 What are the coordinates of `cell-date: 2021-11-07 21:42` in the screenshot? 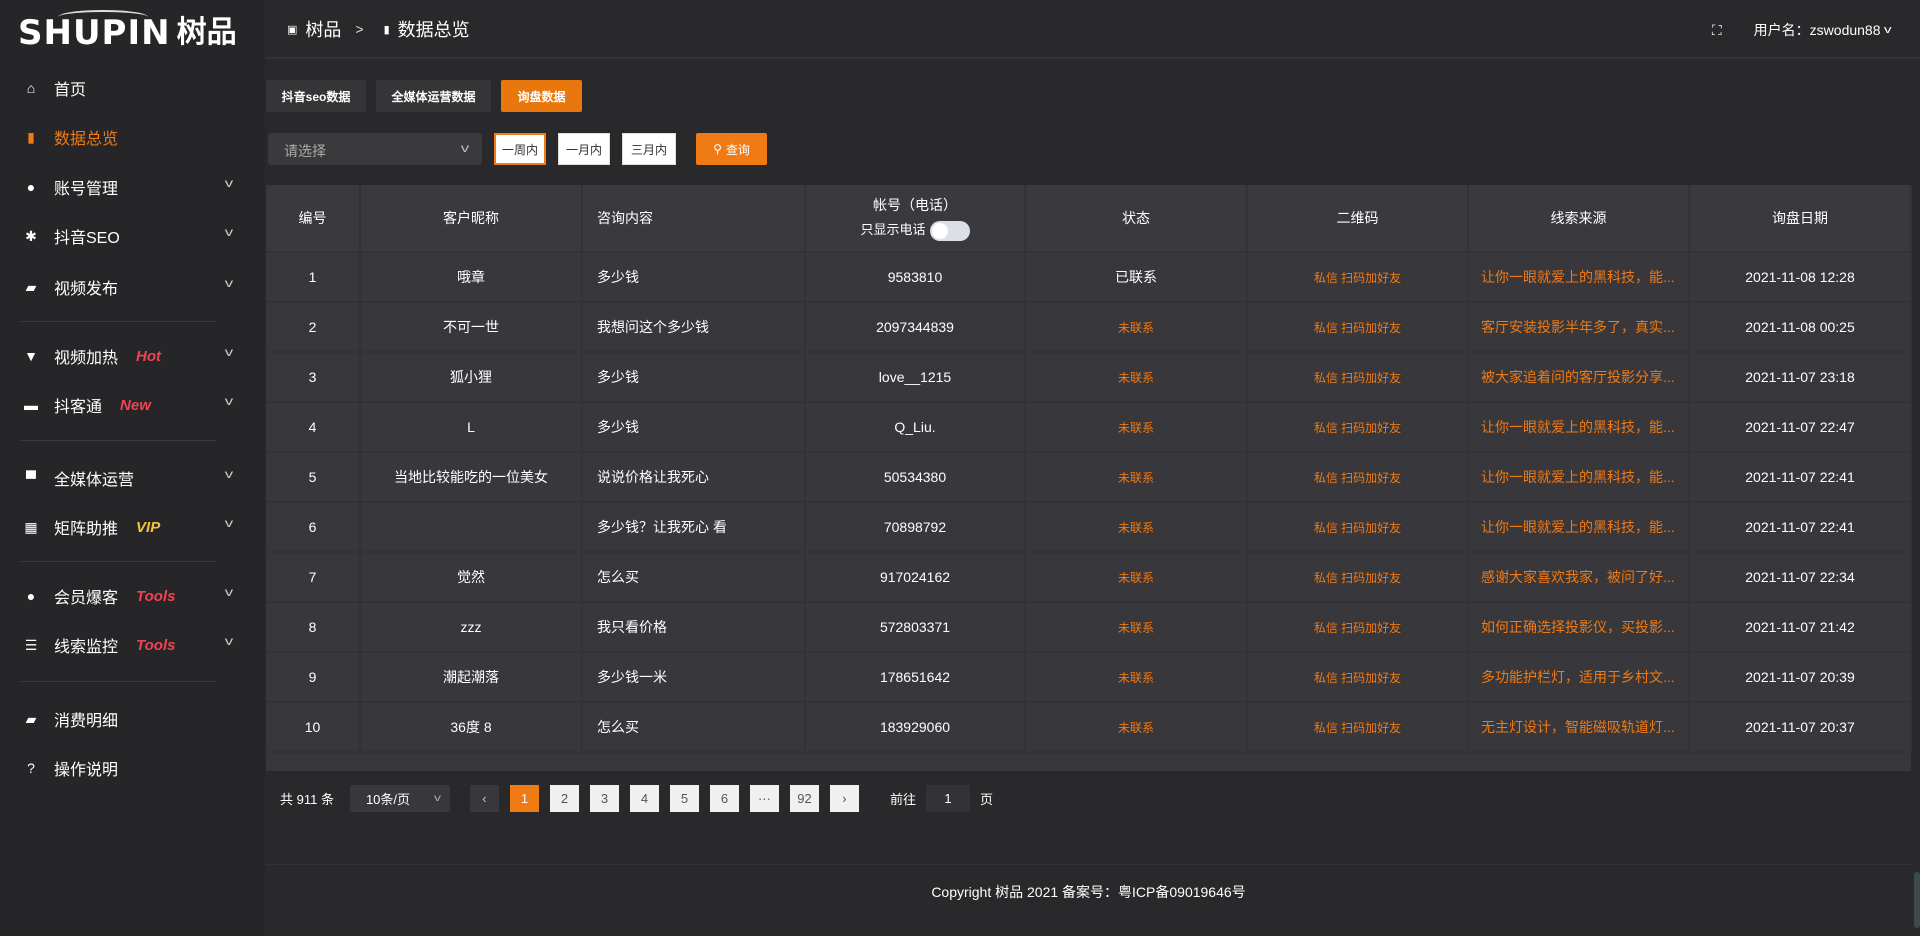 It's located at (1800, 627).